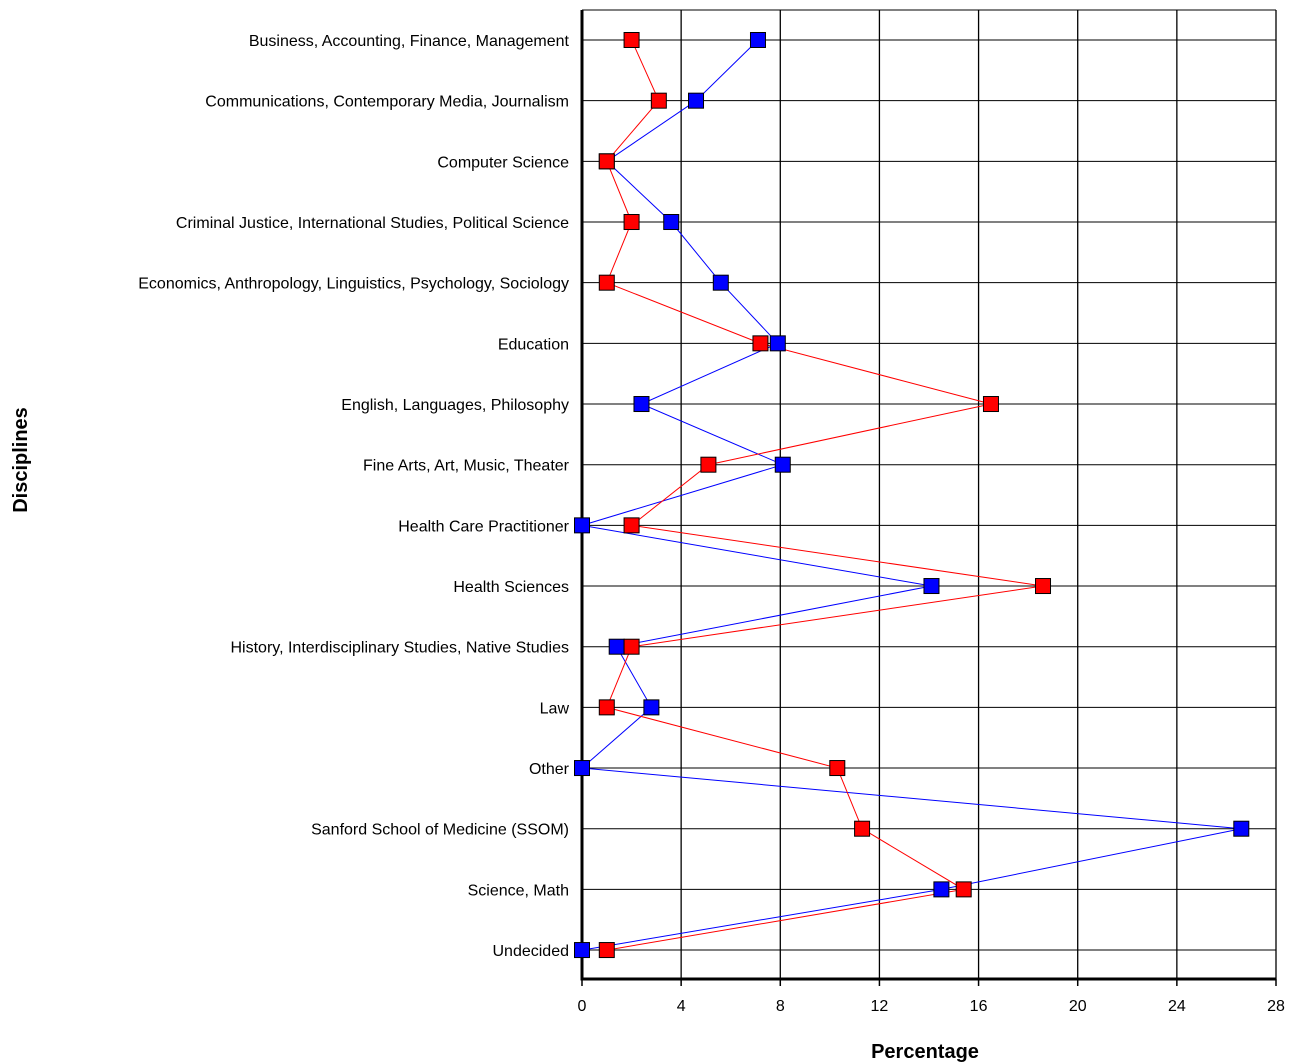 The width and height of the screenshot is (1302, 1064). Describe the element at coordinates (979, 1006) in the screenshot. I see `x-tick-label: 16` at that location.